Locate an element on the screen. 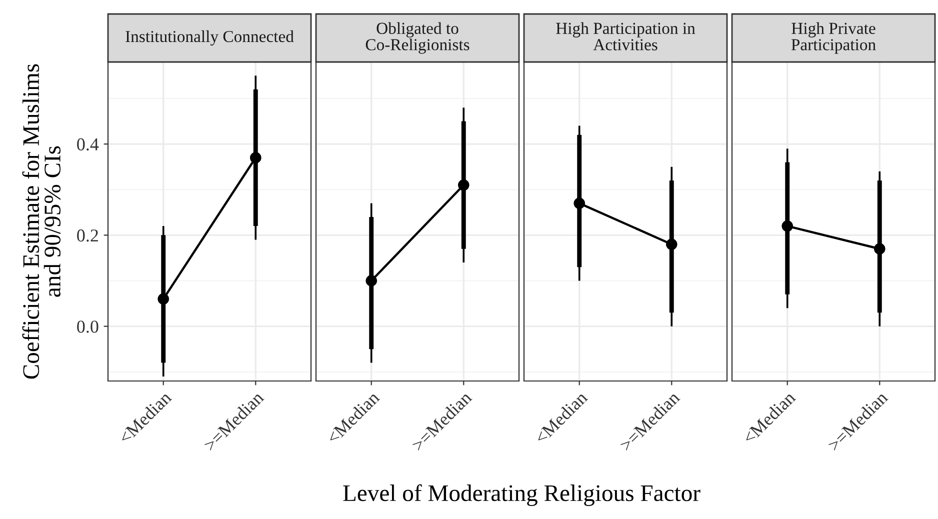 This screenshot has height=519, width=938. chart-title: High Private Participation is located at coordinates (833, 38).